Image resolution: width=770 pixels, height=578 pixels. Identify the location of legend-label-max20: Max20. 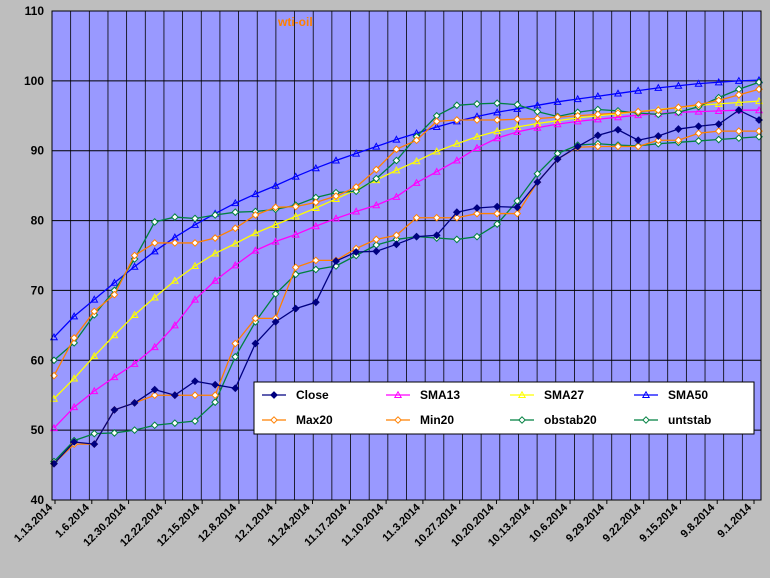
(314, 420).